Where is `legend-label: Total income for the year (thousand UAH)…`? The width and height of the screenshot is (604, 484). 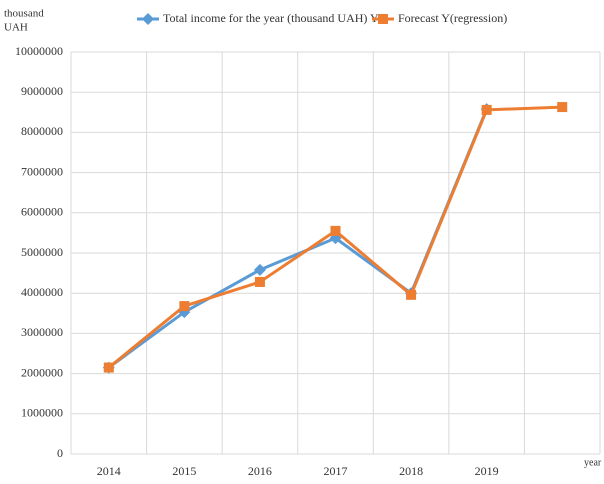 legend-label: Total income for the year (thousand UAH)… is located at coordinates (271, 18).